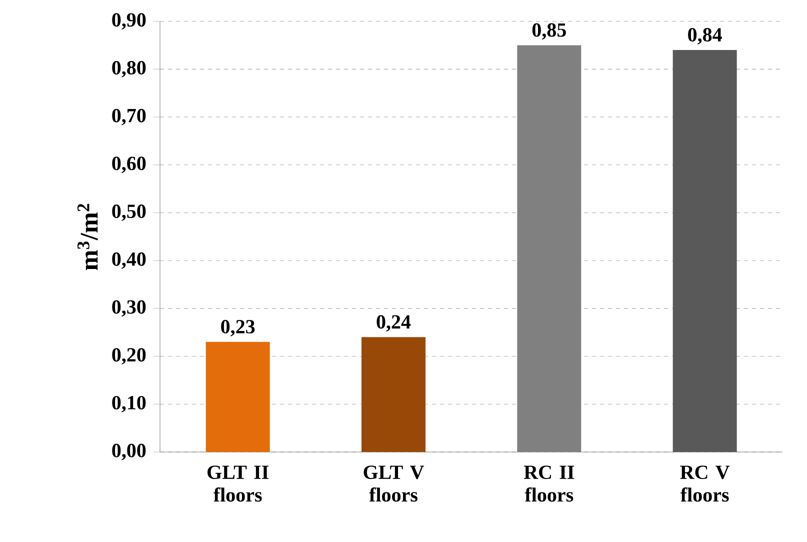 The width and height of the screenshot is (807, 542). Describe the element at coordinates (129, 308) in the screenshot. I see `y-tick-label: 0,30` at that location.